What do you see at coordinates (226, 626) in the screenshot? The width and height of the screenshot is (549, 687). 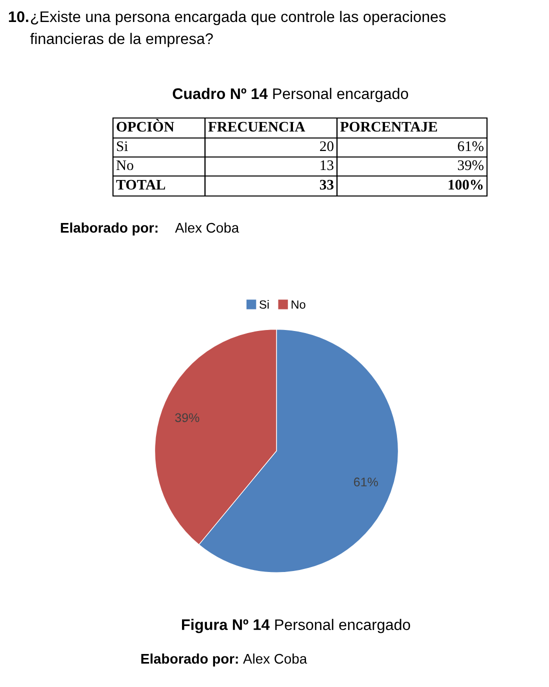 I see `text: Figura Nº 14` at bounding box center [226, 626].